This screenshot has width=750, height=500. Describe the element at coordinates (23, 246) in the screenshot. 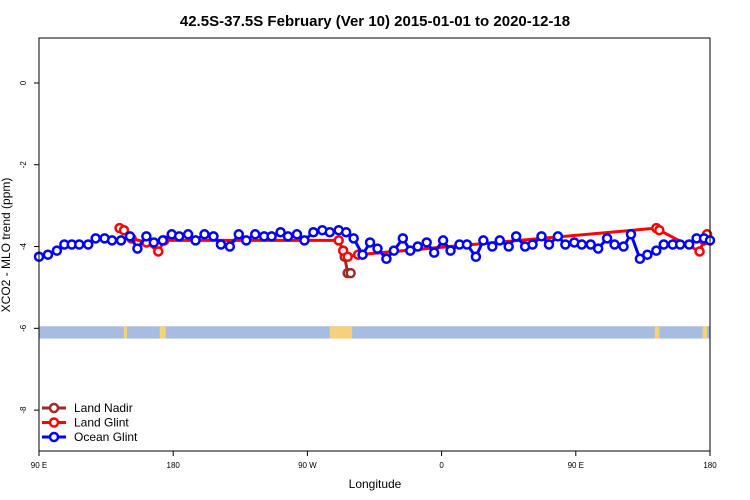

I see `y-tick-label: -4` at that location.